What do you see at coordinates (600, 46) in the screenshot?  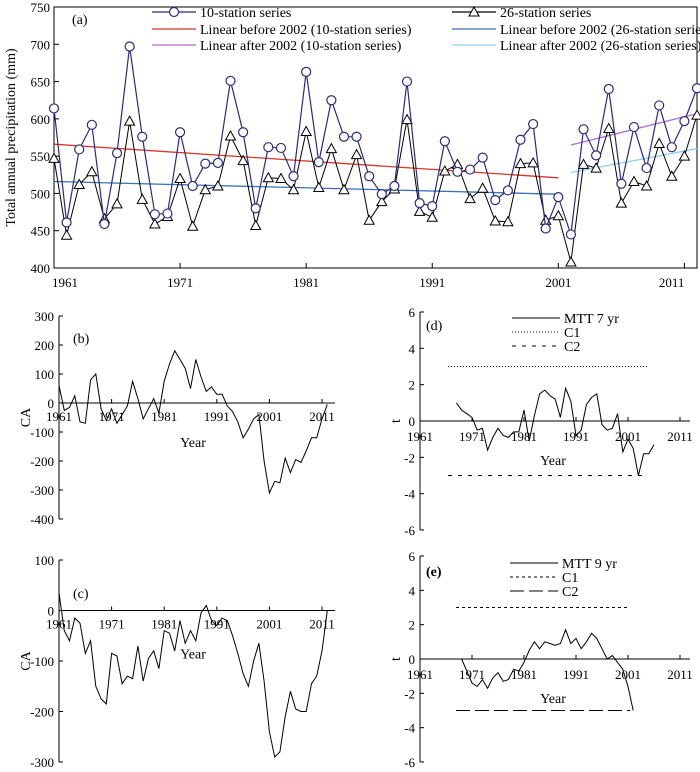 I see `legend-label: Linear after 2002 (26-station series)` at bounding box center [600, 46].